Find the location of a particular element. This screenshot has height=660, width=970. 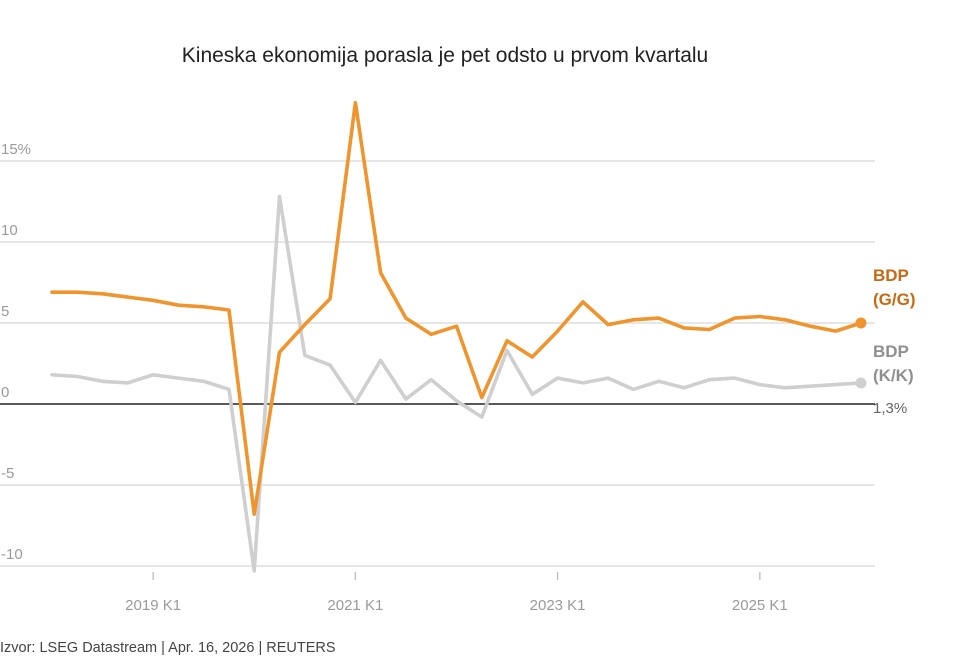

x-tick-label: 2021 K1 is located at coordinates (355, 605).